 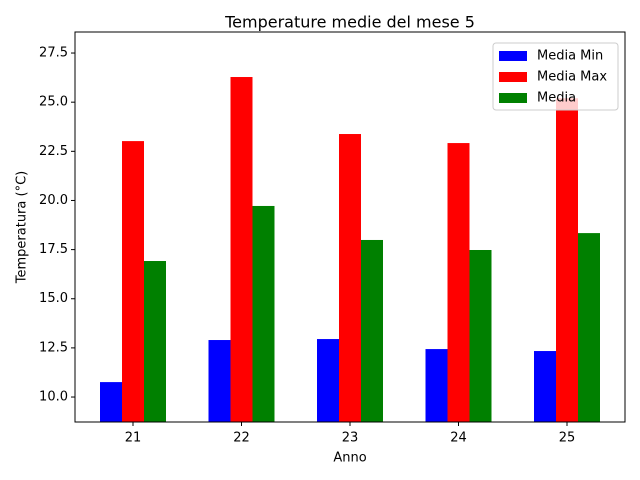 What do you see at coordinates (567, 438) in the screenshot?
I see `x-tick-label: 25` at bounding box center [567, 438].